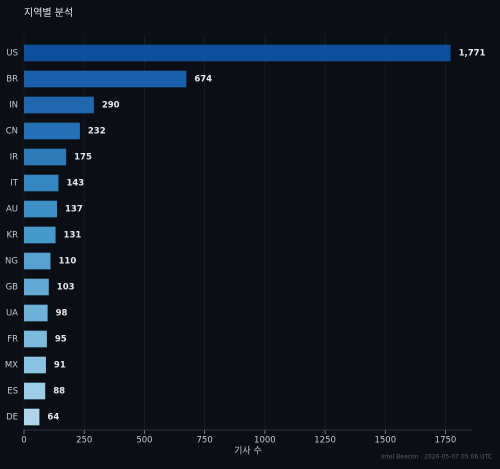 The height and width of the screenshot is (469, 500). I want to click on y-tick-label: IN, so click(13, 106).